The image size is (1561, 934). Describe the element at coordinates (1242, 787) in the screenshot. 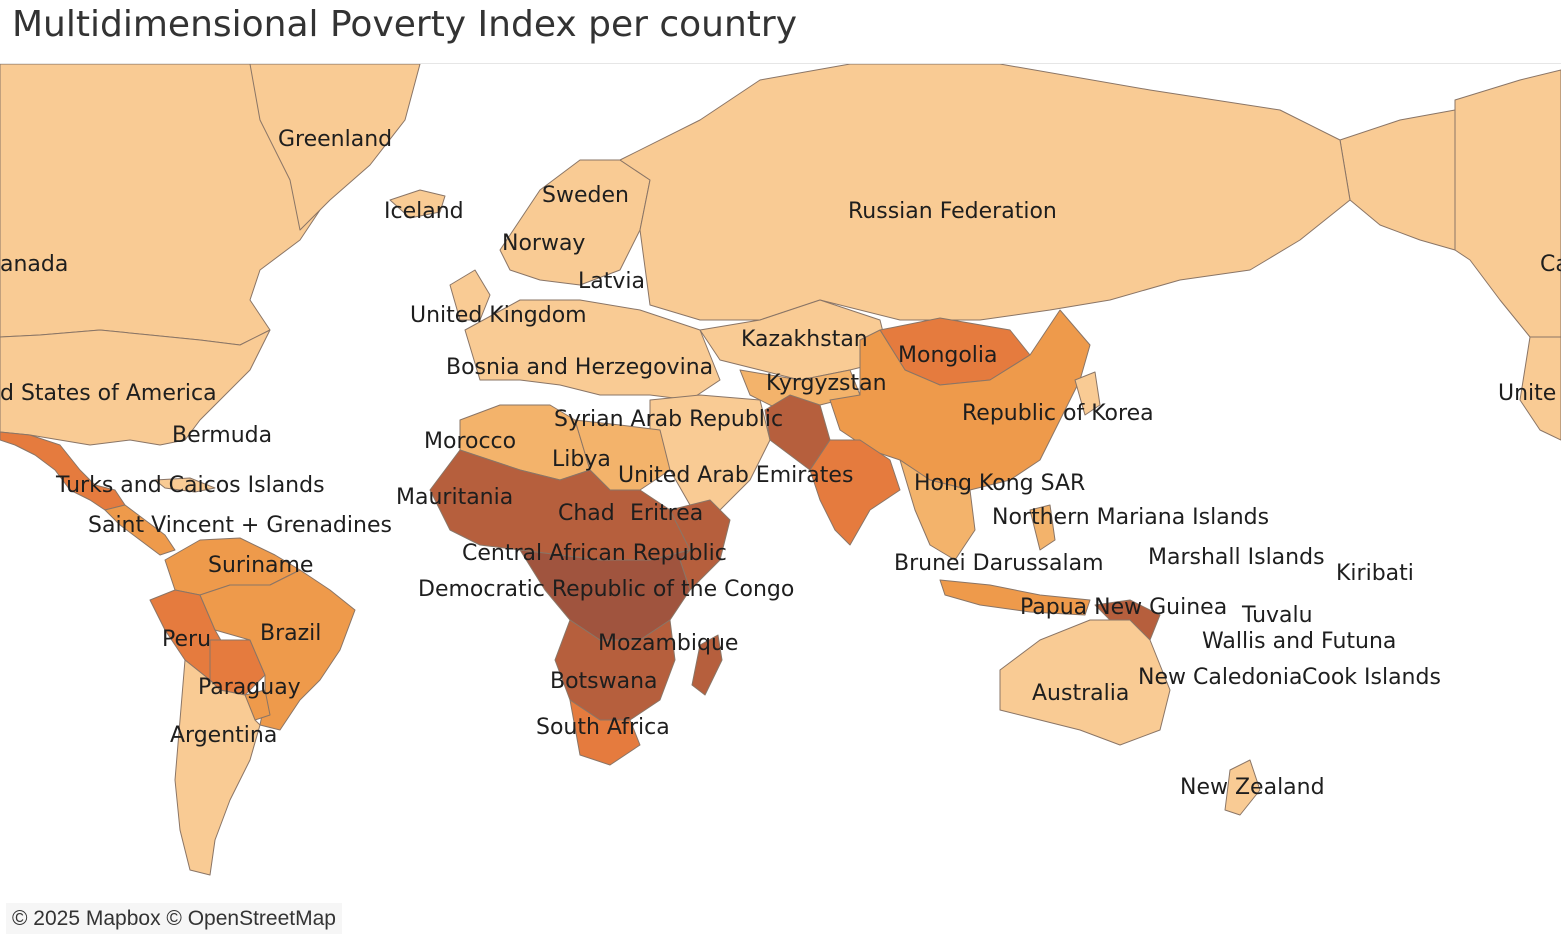

I see `country-new-zealand` at that location.